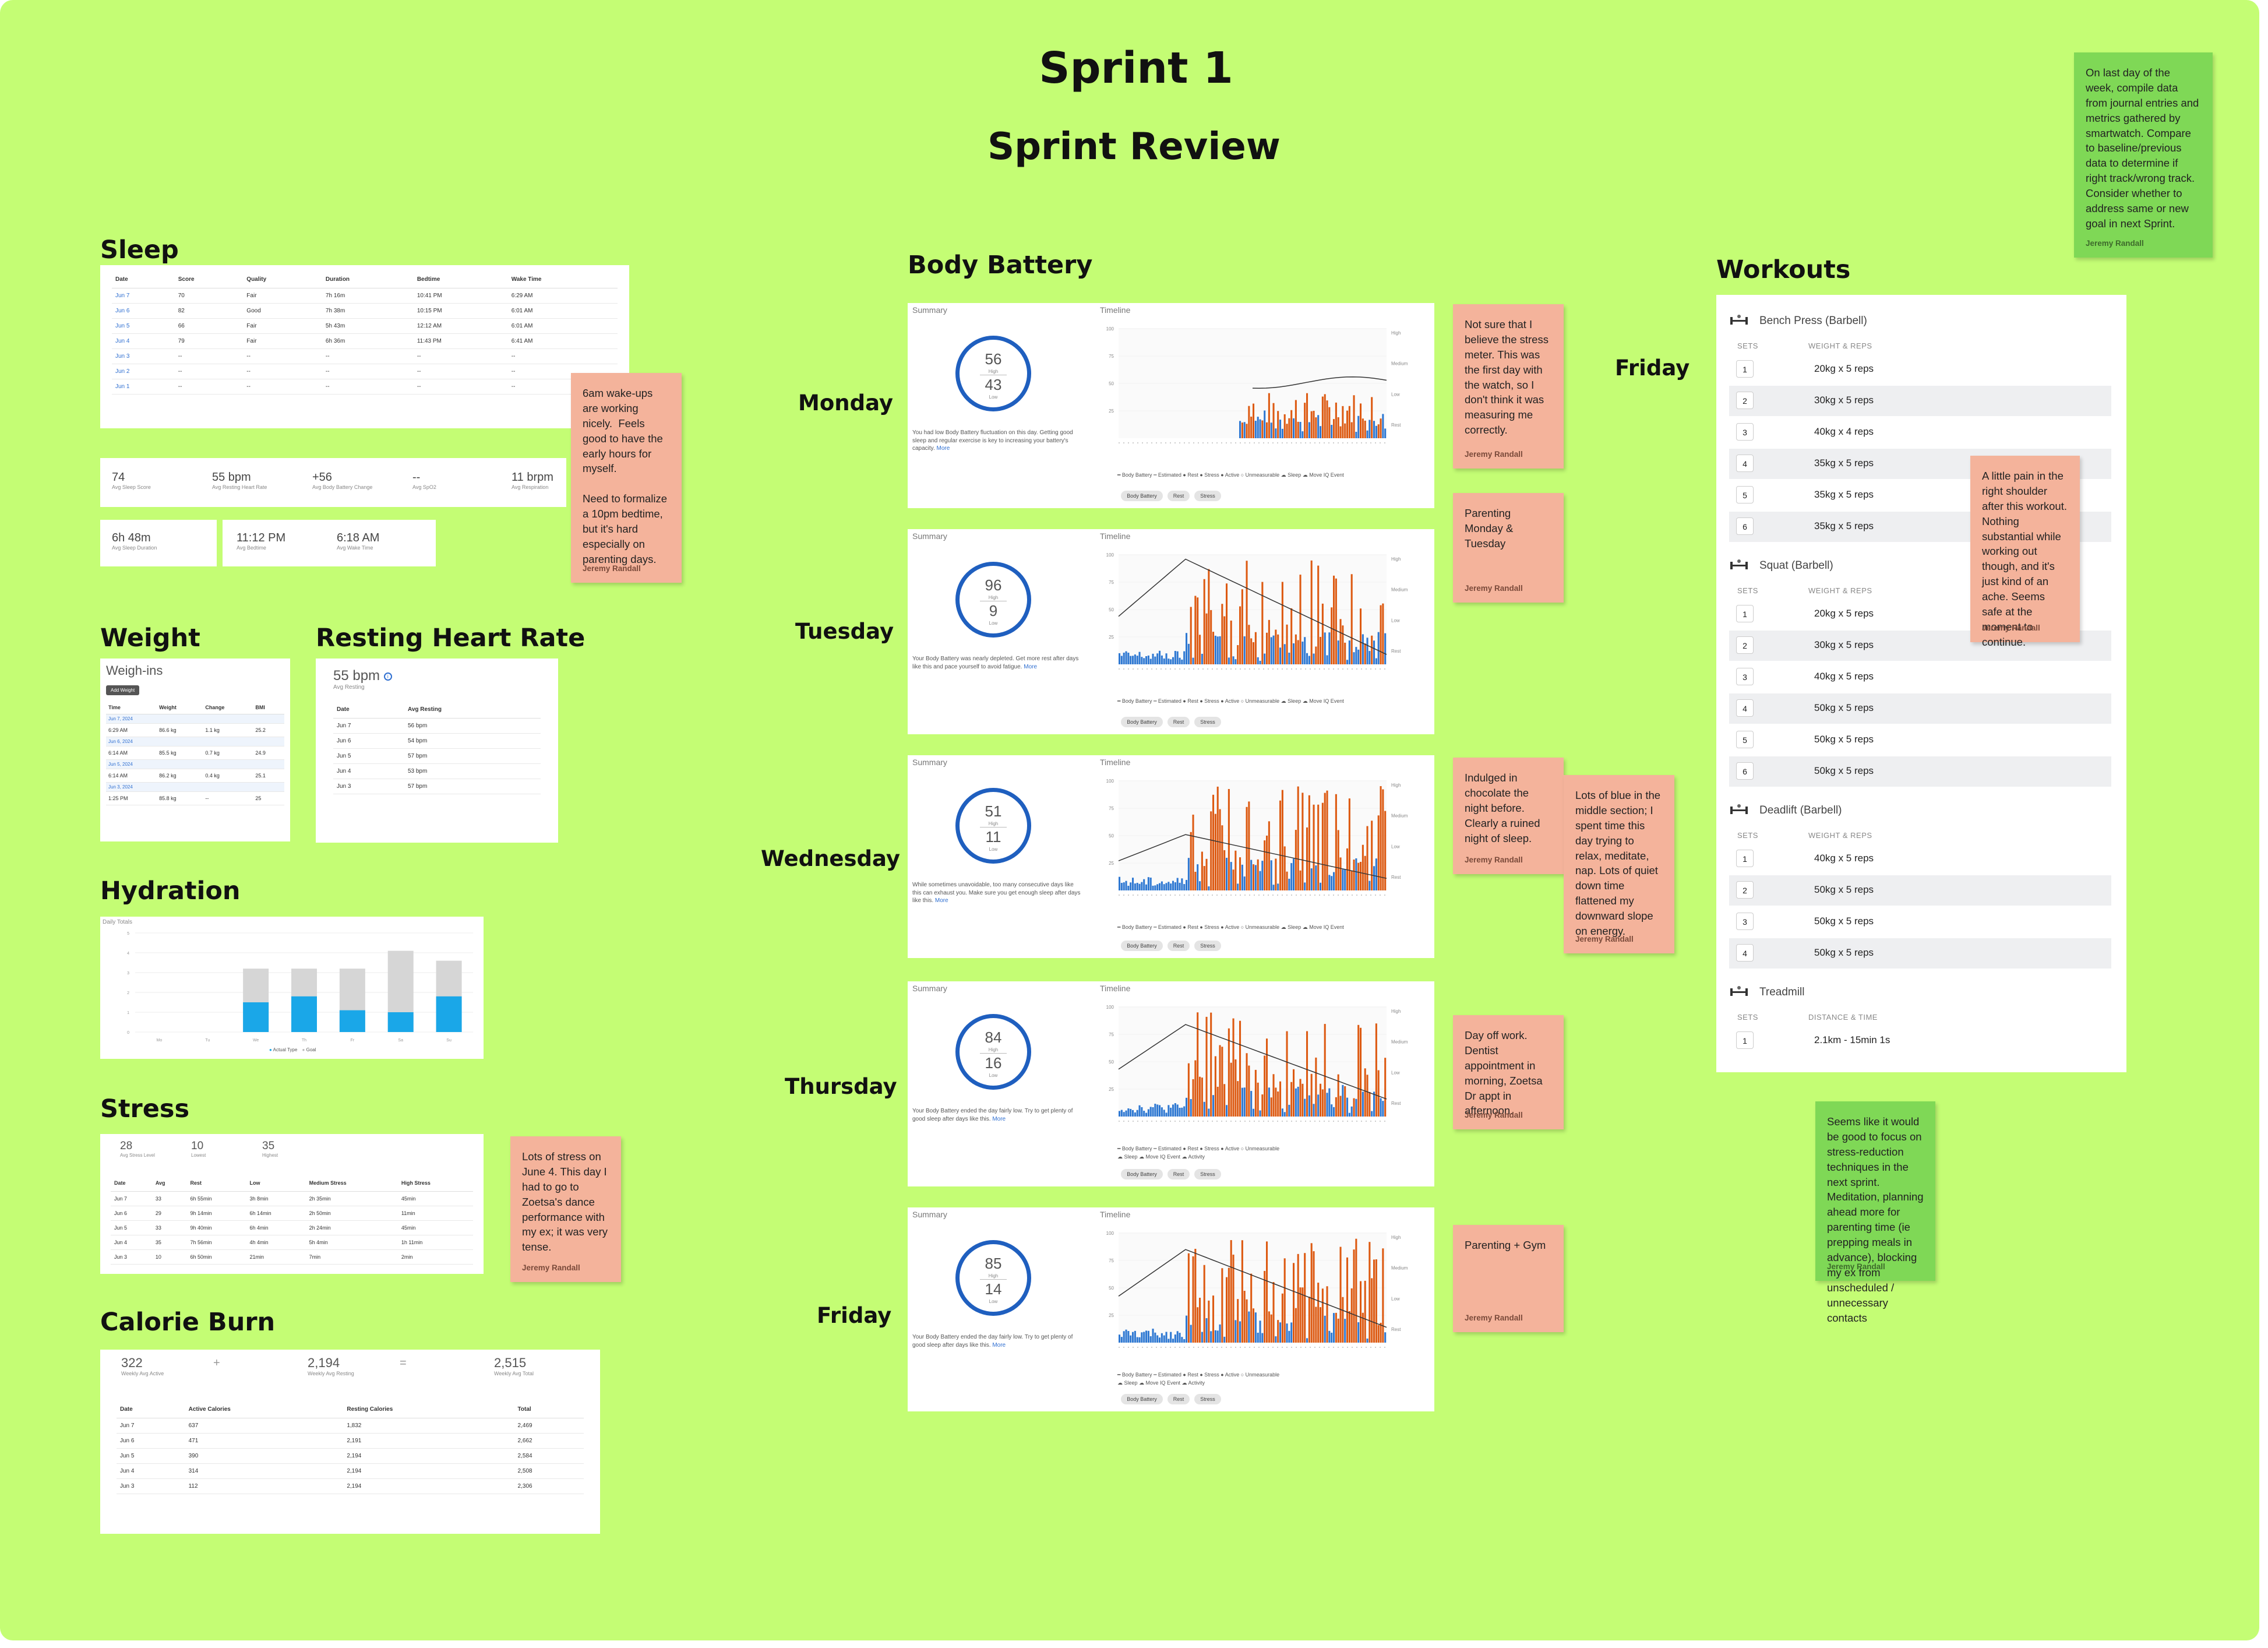  I want to click on bb-low-value: 11, so click(993, 837).